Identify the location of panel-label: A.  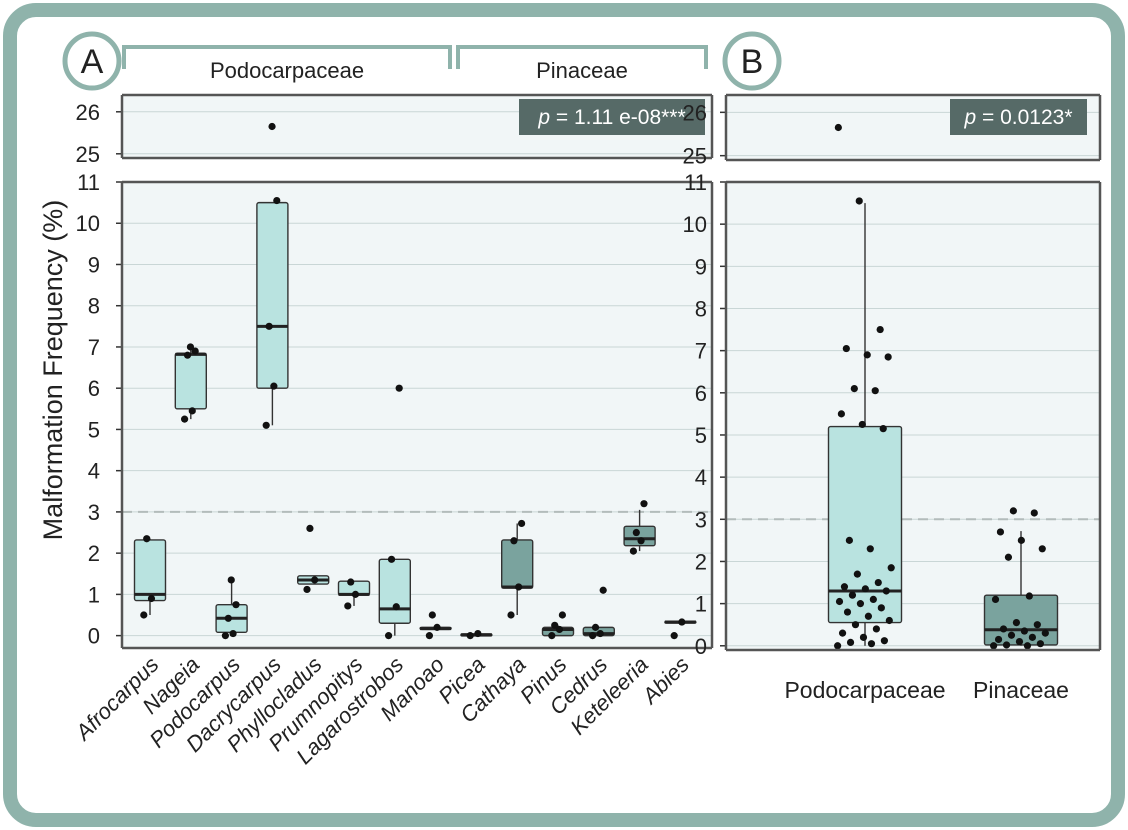
(92, 62).